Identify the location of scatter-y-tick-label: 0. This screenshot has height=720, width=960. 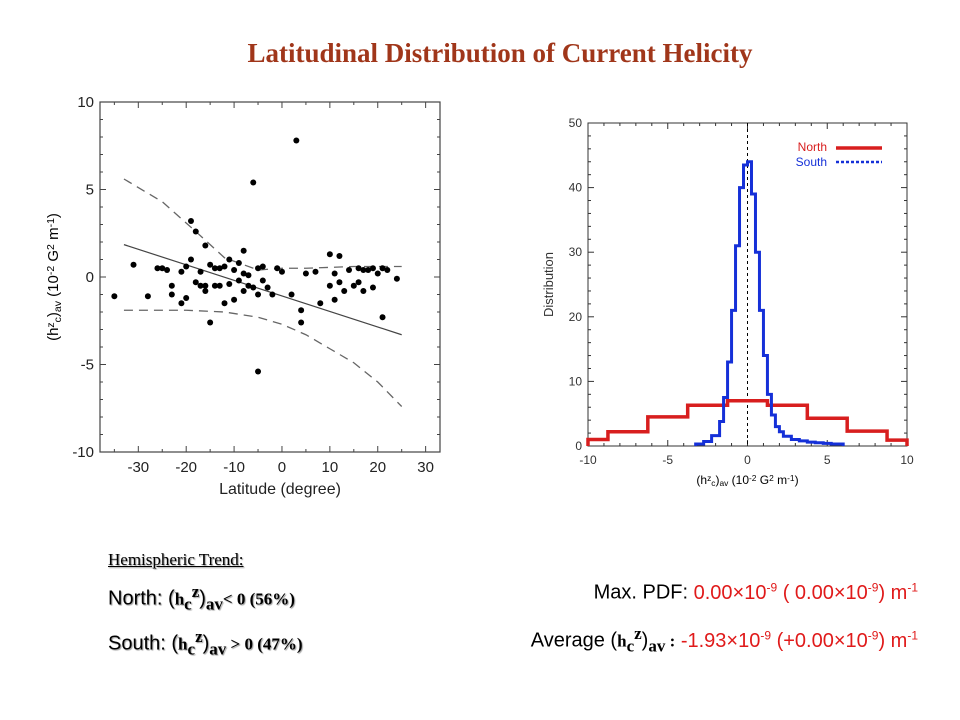
(90, 277).